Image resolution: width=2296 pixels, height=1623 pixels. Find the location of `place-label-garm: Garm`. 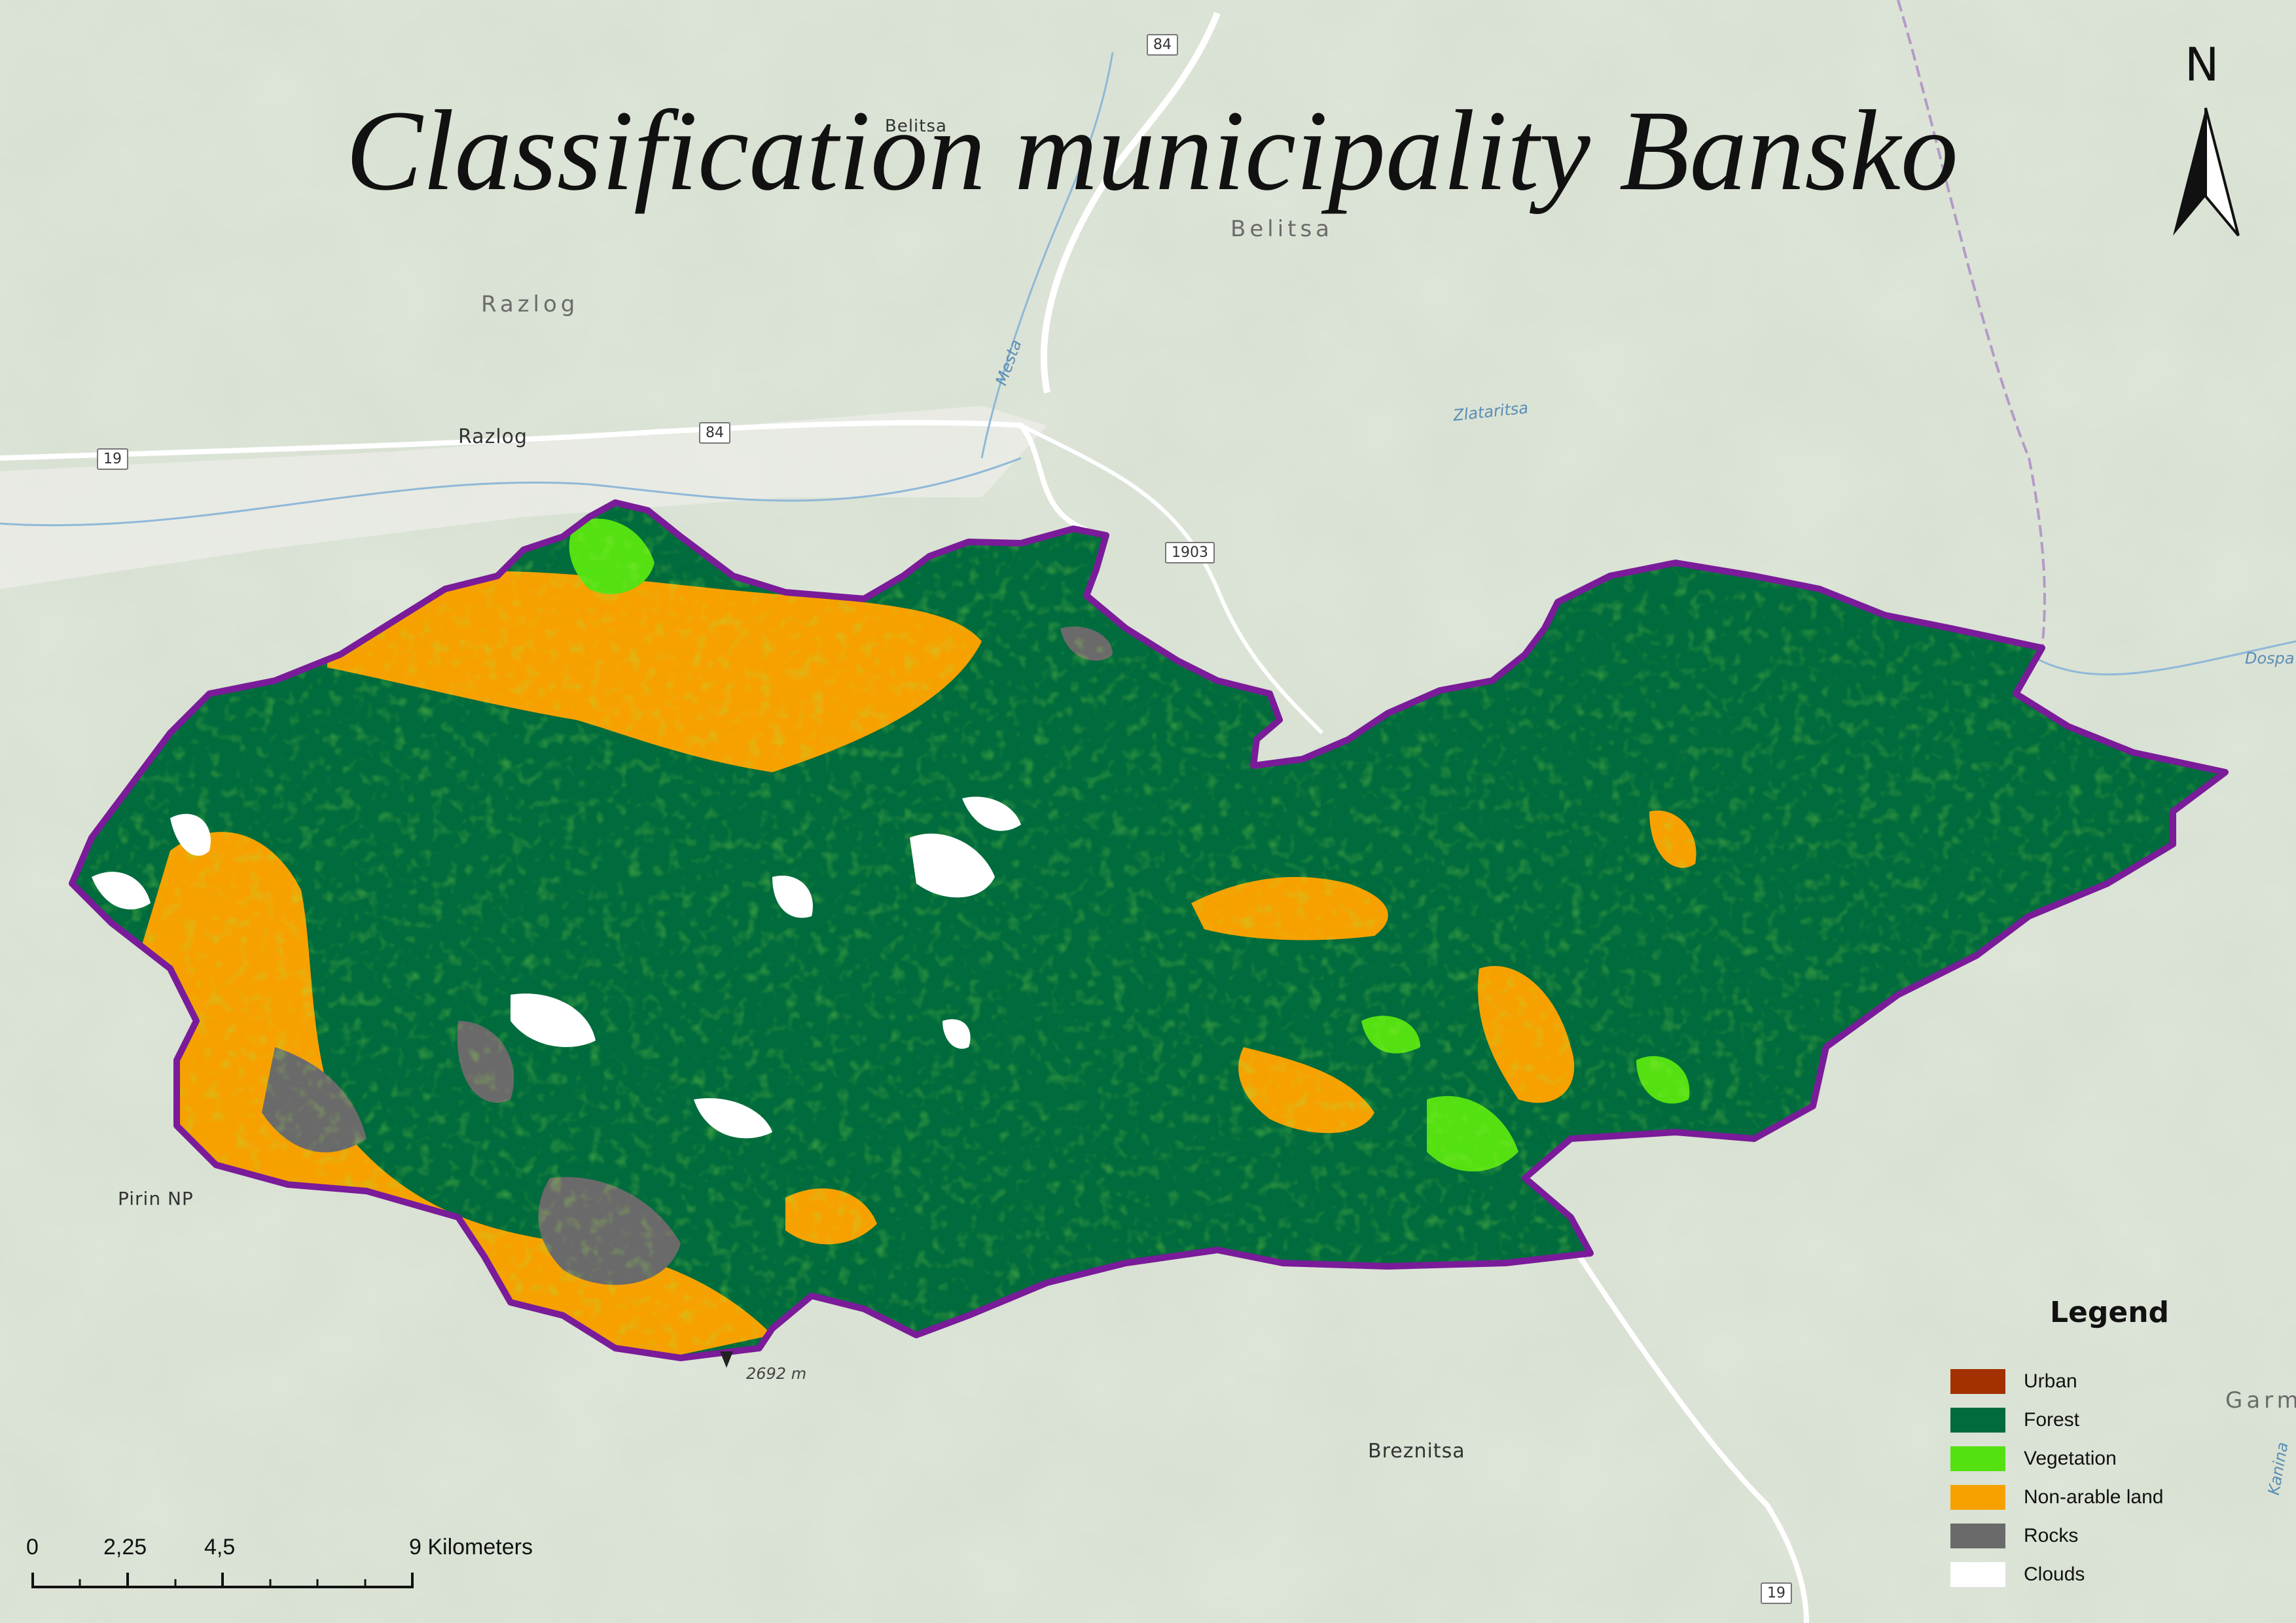

place-label-garm: Garm is located at coordinates (2260, 1400).